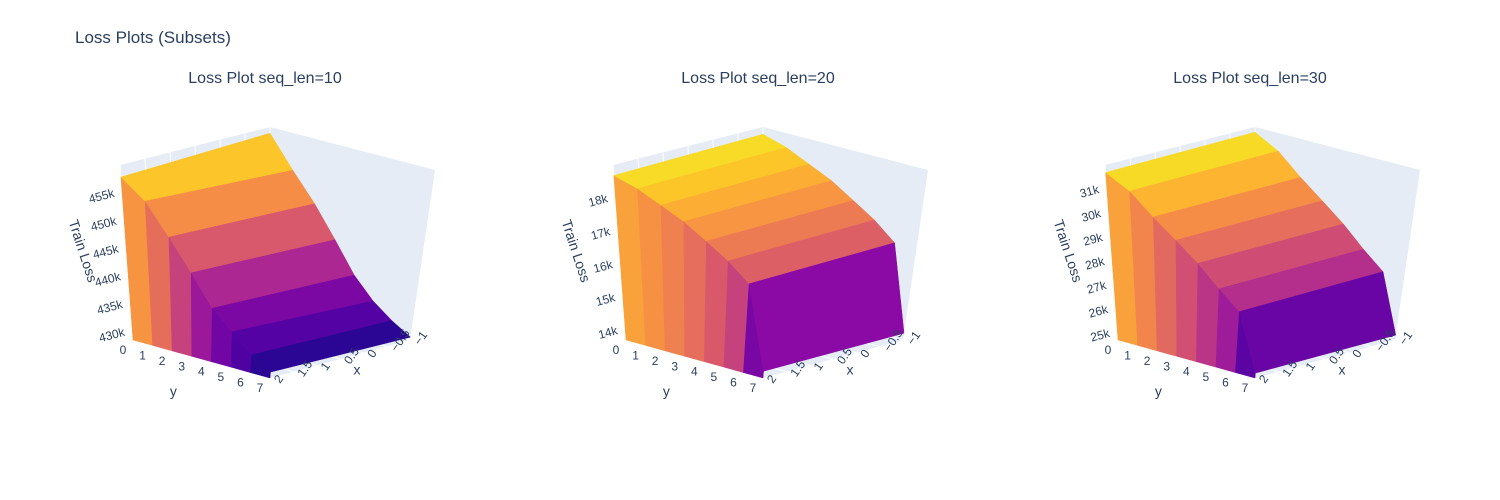 This screenshot has width=1500, height=500. Describe the element at coordinates (758, 78) in the screenshot. I see `panel-title: Loss Plot seq_len=20` at that location.